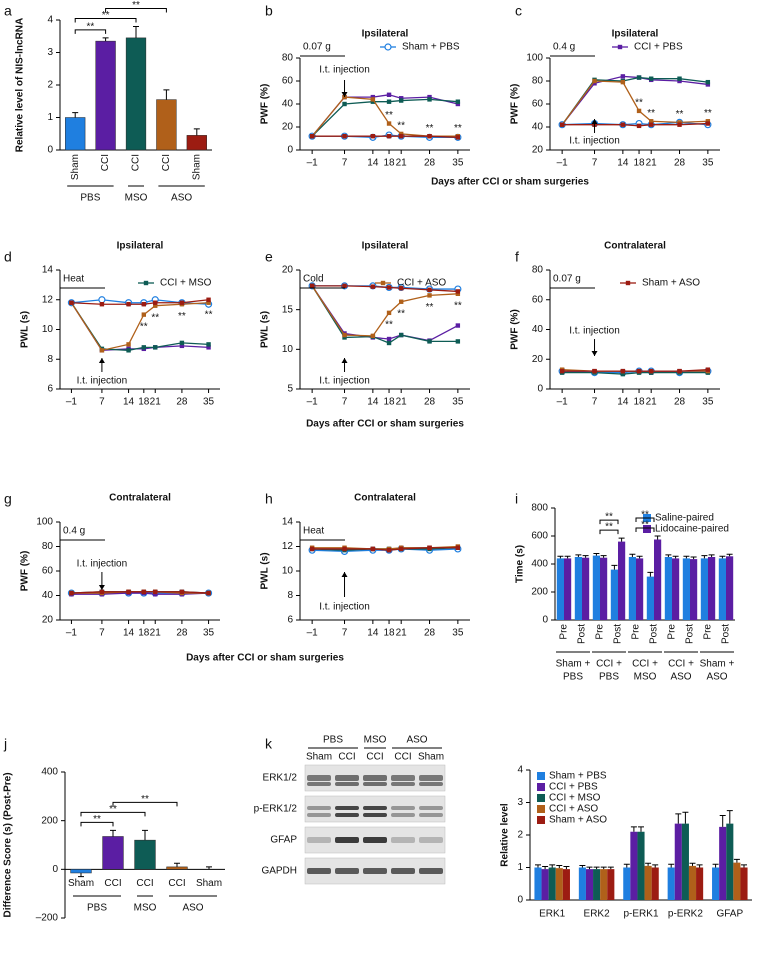 The width and height of the screenshot is (760, 956). Describe the element at coordinates (144, 883) in the screenshot. I see `x-tick-label: CCI` at that location.